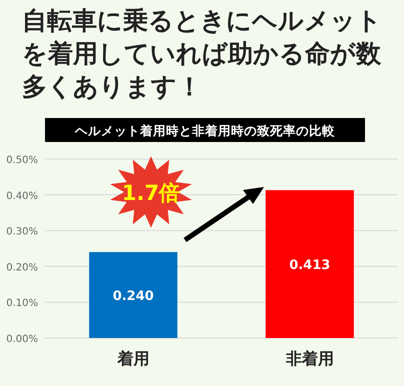  What do you see at coordinates (22, 160) in the screenshot?
I see `y-tick-label: 0.50%` at bounding box center [22, 160].